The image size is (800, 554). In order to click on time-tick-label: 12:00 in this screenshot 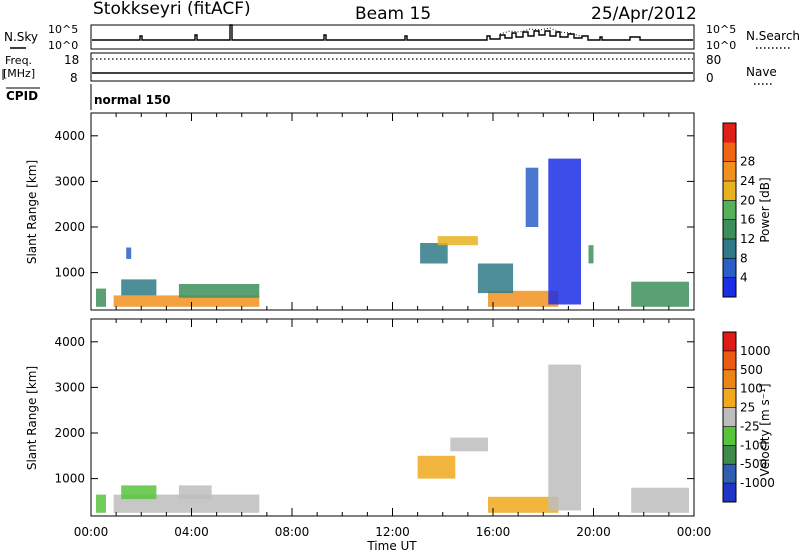, I will do `click(392, 532)`.